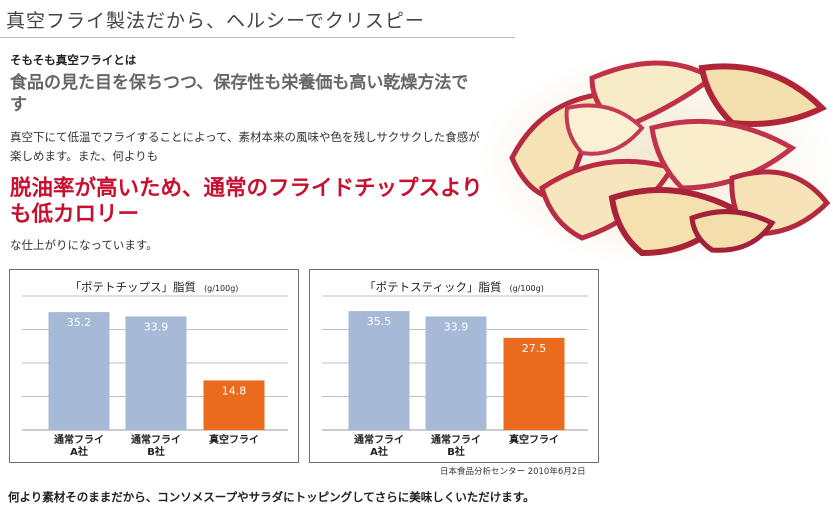  What do you see at coordinates (239, 94) in the screenshot?
I see `intro-lead: 食品の見た目を保ちつつ、保存性も栄養価も高い乾燥方法です` at bounding box center [239, 94].